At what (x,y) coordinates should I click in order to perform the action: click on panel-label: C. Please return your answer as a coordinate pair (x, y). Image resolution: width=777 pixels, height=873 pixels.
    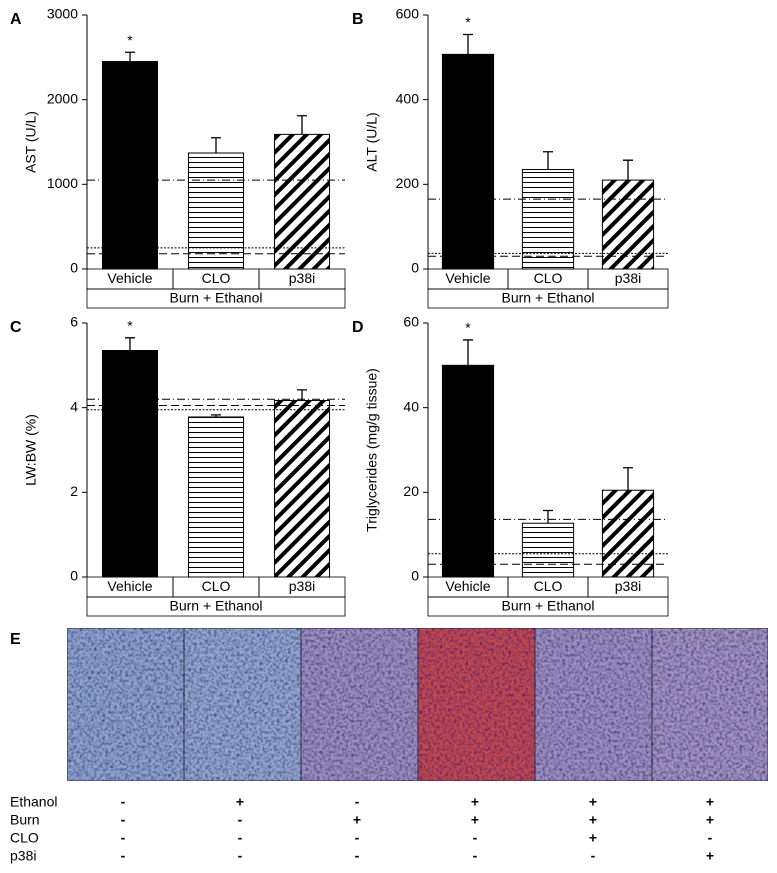
    Looking at the image, I should click on (16, 327).